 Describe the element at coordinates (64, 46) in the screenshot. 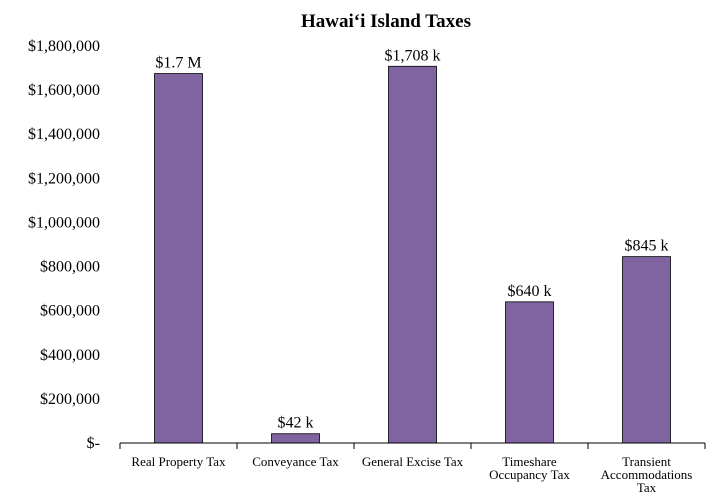

I see `y-tick-label: $1,800,000` at that location.